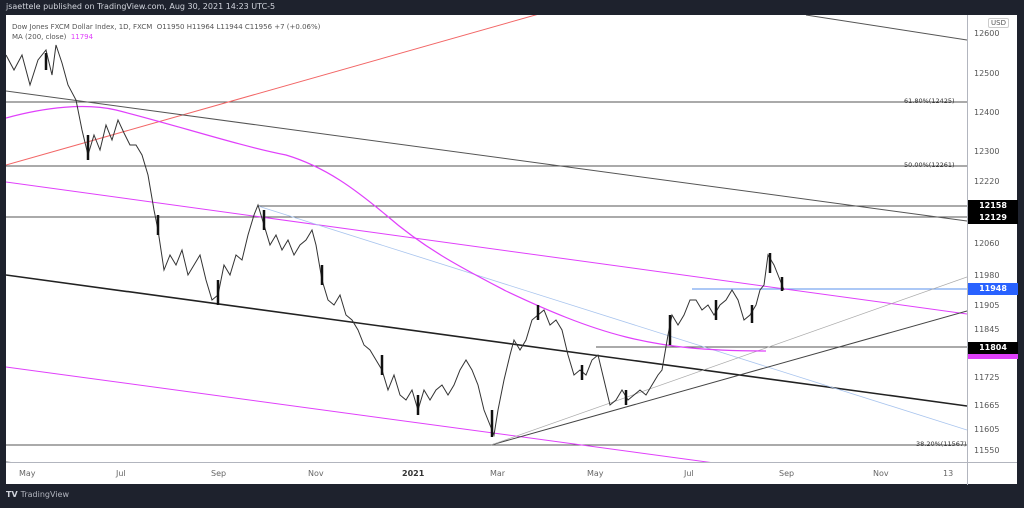 Image resolution: width=1024 pixels, height=508 pixels. Describe the element at coordinates (987, 151) in the screenshot. I see `price-tick: 12300` at that location.